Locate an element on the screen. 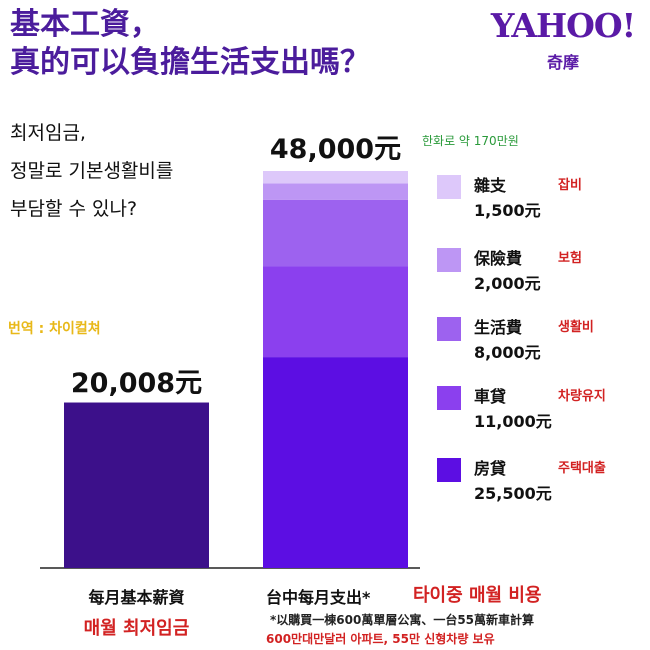 This screenshot has width=650, height=650. subtitle-line-2: 정말로 기본생활비를 is located at coordinates (92, 171).